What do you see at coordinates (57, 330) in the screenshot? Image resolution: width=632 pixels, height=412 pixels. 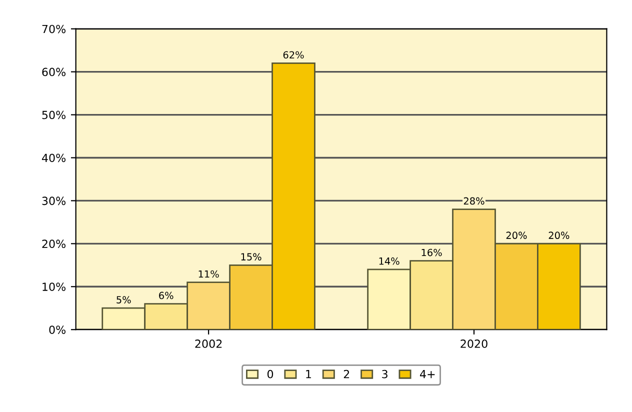 I see `y-tick-label: 0%` at bounding box center [57, 330].